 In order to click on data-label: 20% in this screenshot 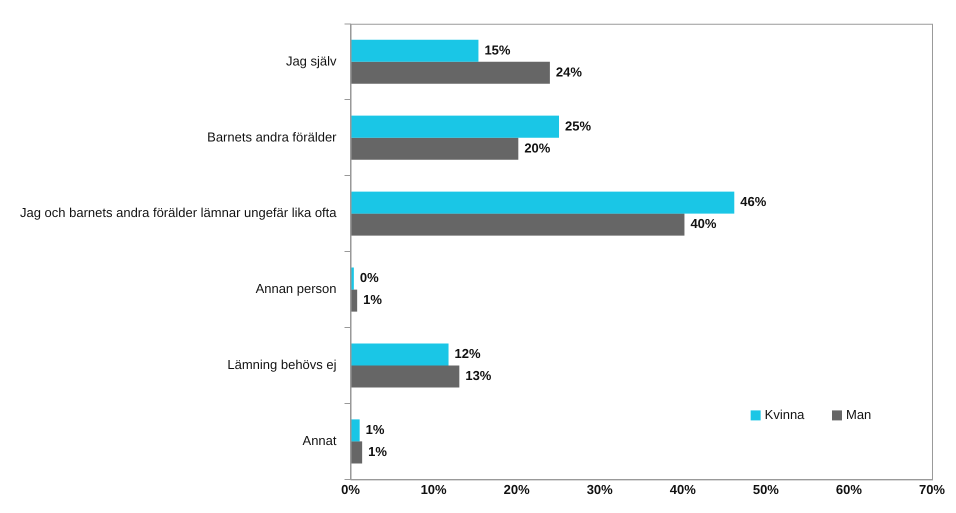, I will do `click(537, 148)`.